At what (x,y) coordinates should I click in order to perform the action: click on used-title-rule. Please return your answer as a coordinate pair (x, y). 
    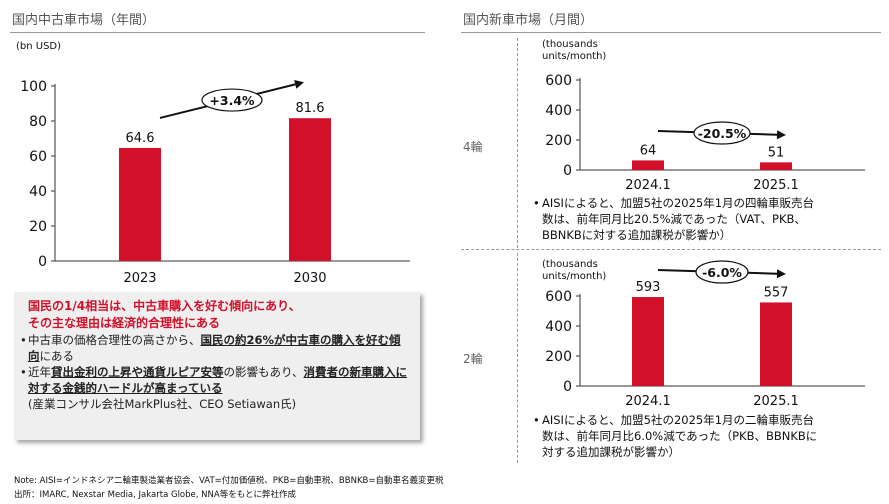
    Looking at the image, I should click on (217, 32).